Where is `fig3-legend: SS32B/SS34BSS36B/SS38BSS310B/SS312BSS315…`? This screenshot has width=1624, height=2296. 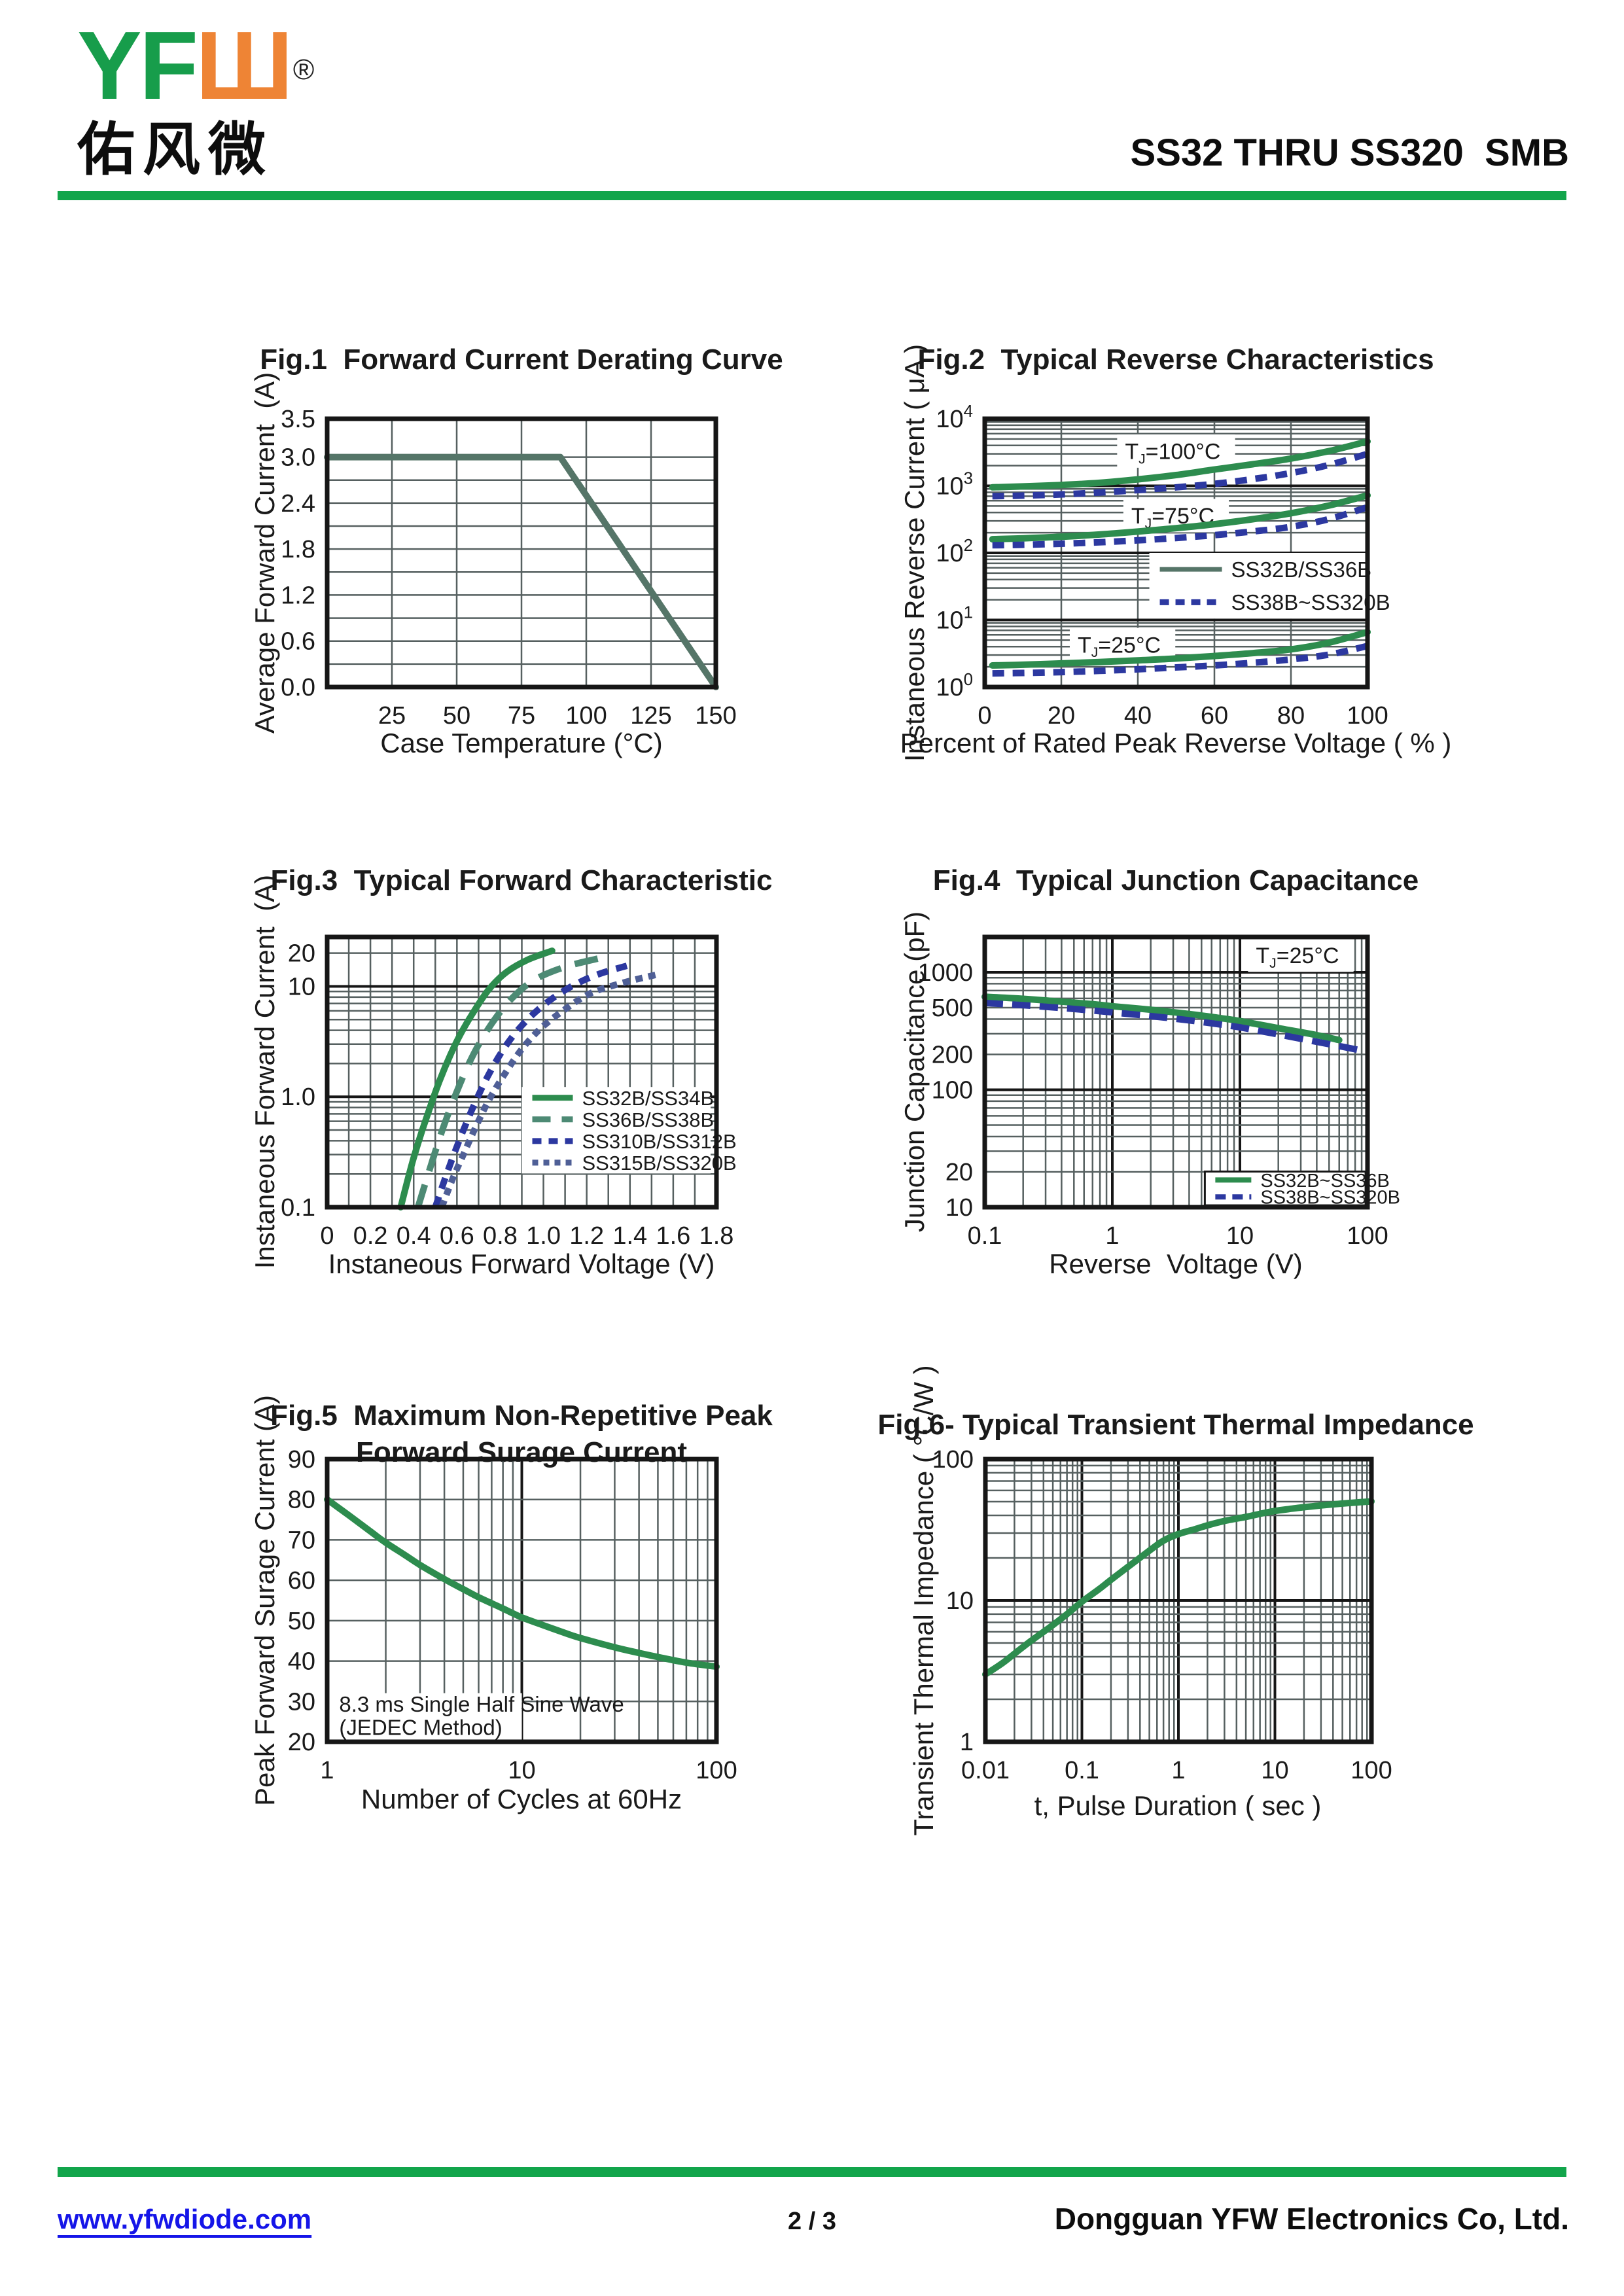
fig3-legend: SS32B/SS34BSS36B/SS38BSS310B/SS312BSS315… is located at coordinates (629, 1131).